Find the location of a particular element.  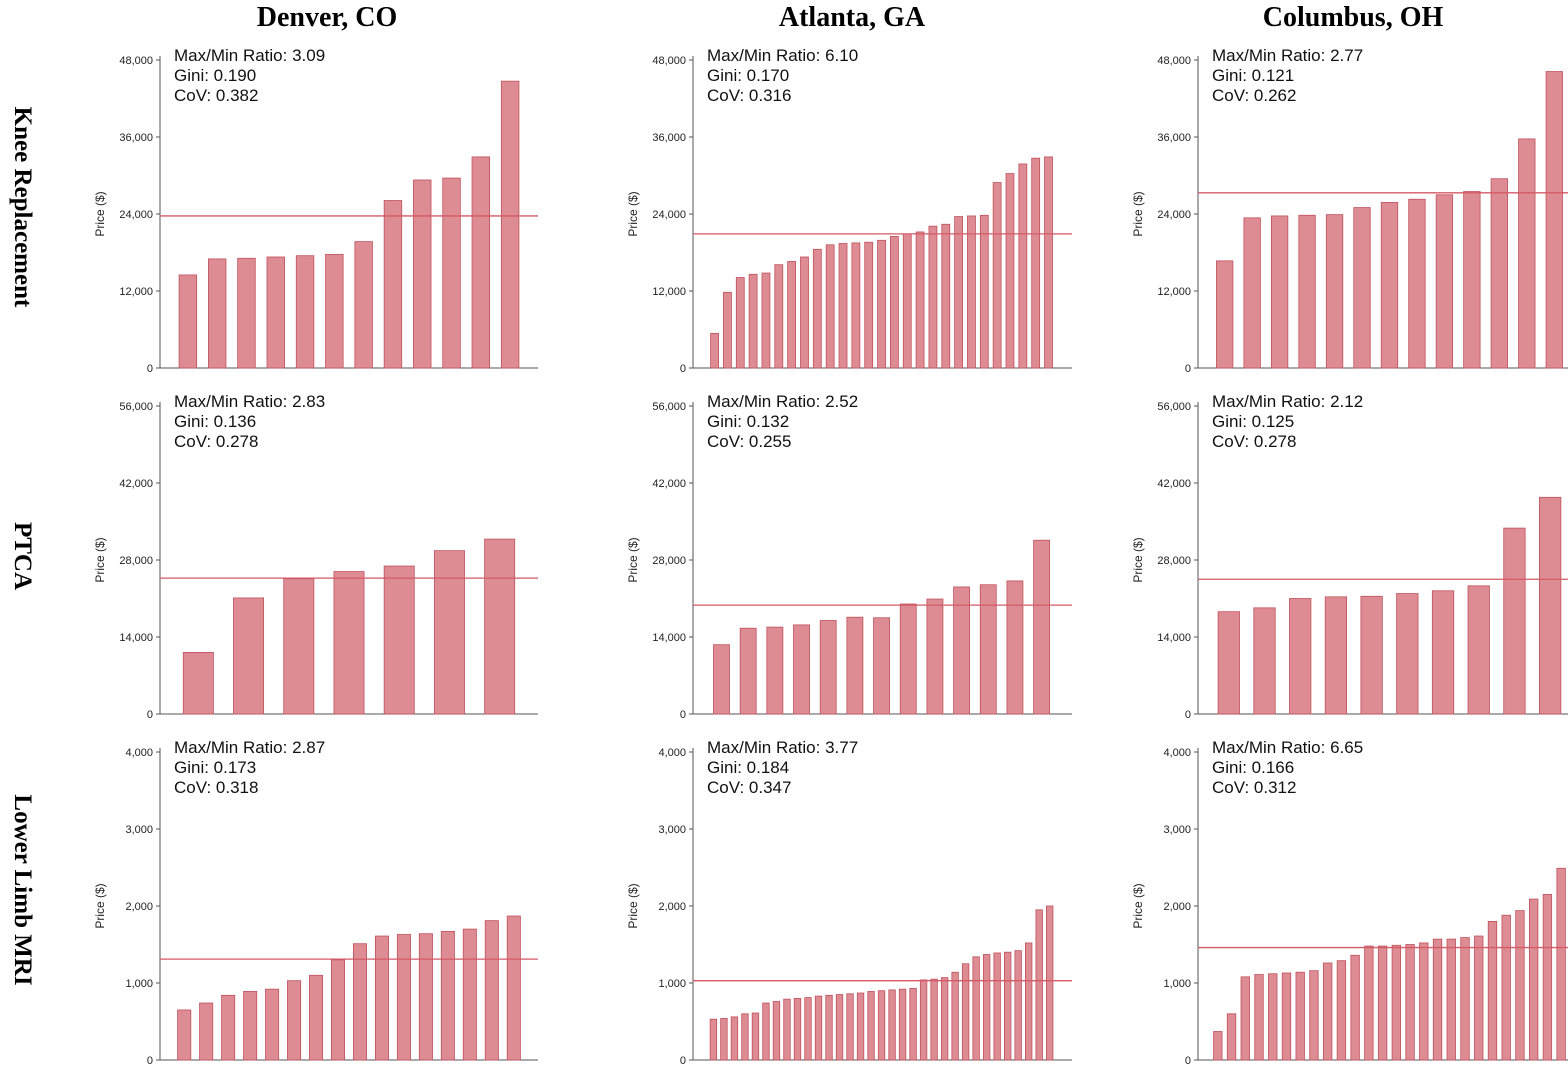

stats-annotation: CoV: 0.318 is located at coordinates (216, 787).